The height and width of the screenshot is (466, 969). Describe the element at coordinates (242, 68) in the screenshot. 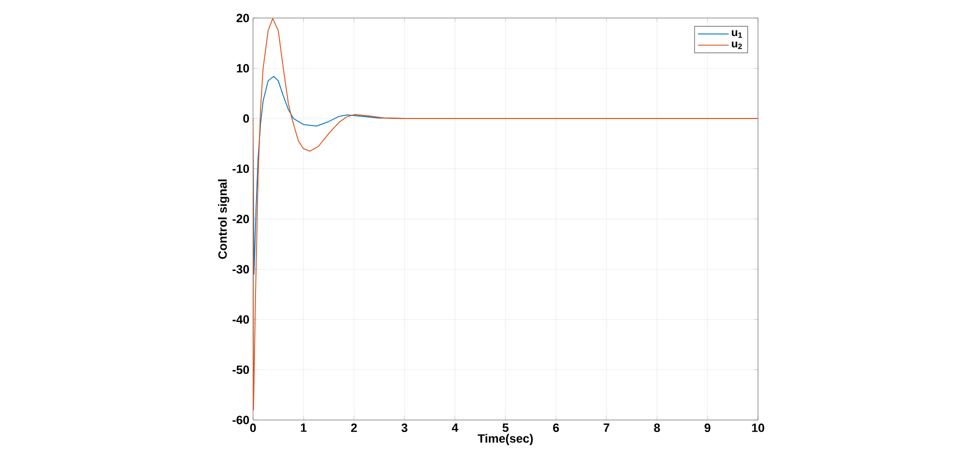

I see `y-tick-label: 10` at that location.